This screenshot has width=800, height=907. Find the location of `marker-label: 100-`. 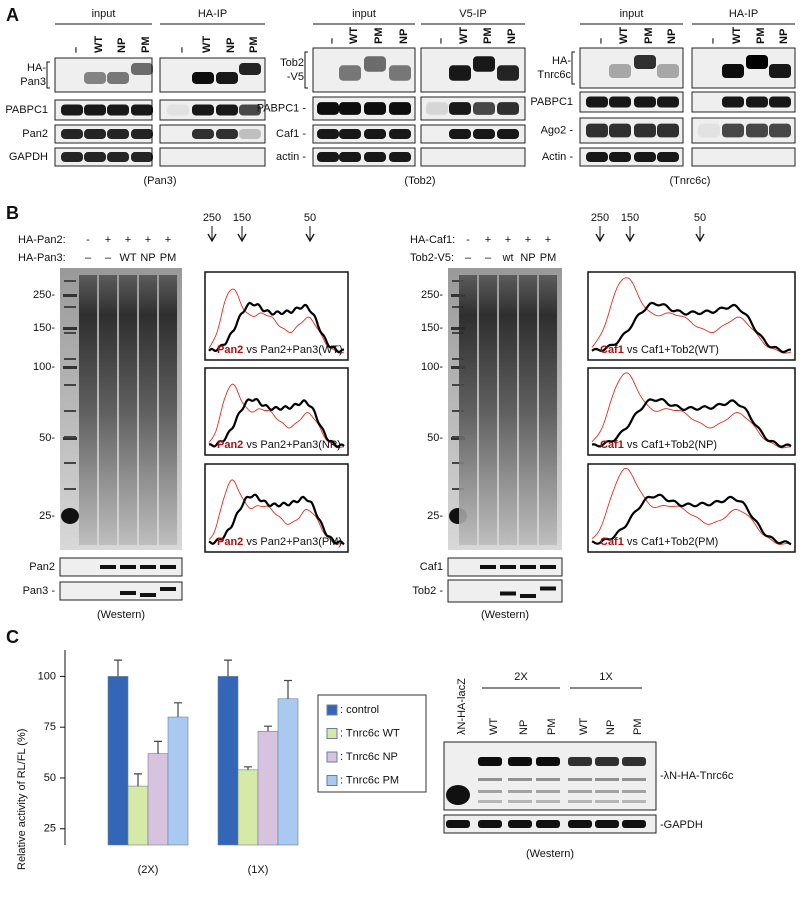

marker-label: 100- is located at coordinates (432, 367).